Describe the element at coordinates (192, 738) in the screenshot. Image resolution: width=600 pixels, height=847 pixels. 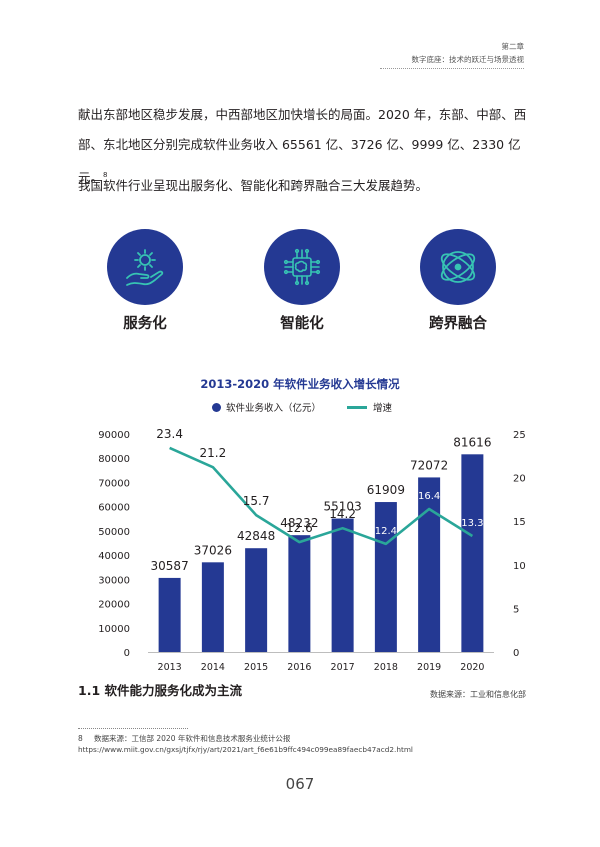
I see `footnote-text: 数据来源：工信部 2020 年软件和信息技术服务业统计公报` at that location.